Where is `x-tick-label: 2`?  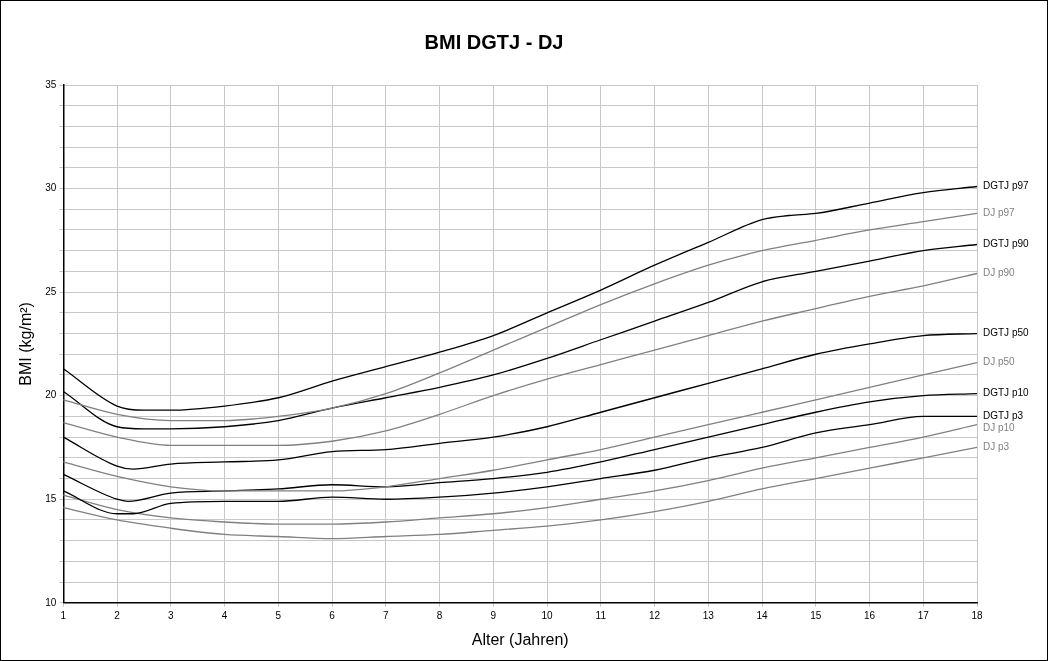 x-tick-label: 2 is located at coordinates (117, 615).